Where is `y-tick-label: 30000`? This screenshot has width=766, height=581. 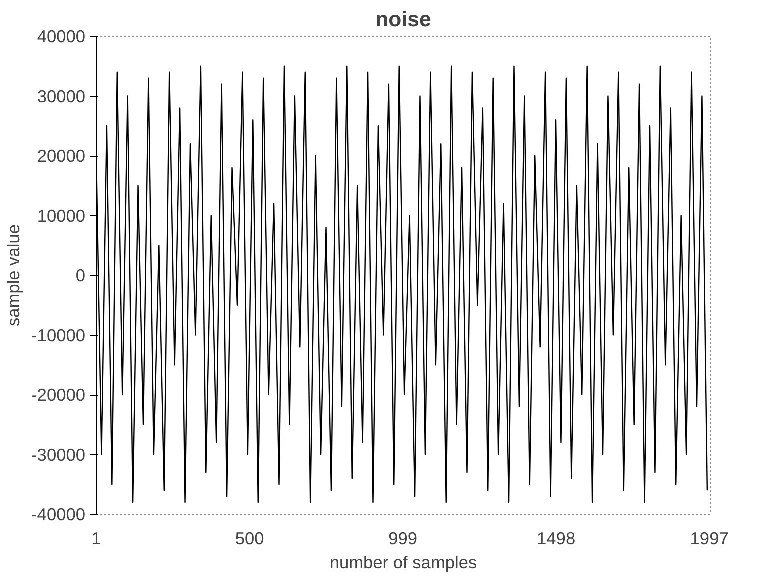 y-tick-label: 30000 is located at coordinates (61, 96).